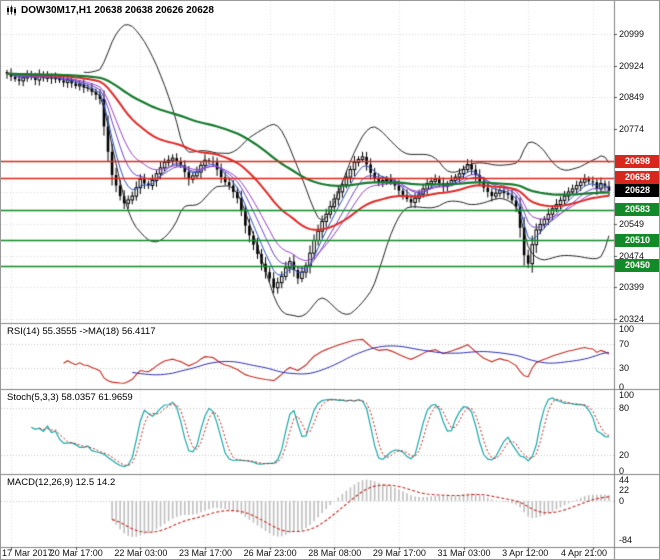 The height and width of the screenshot is (560, 660). Describe the element at coordinates (622, 471) in the screenshot. I see `stoch-tick-label: 0` at that location.